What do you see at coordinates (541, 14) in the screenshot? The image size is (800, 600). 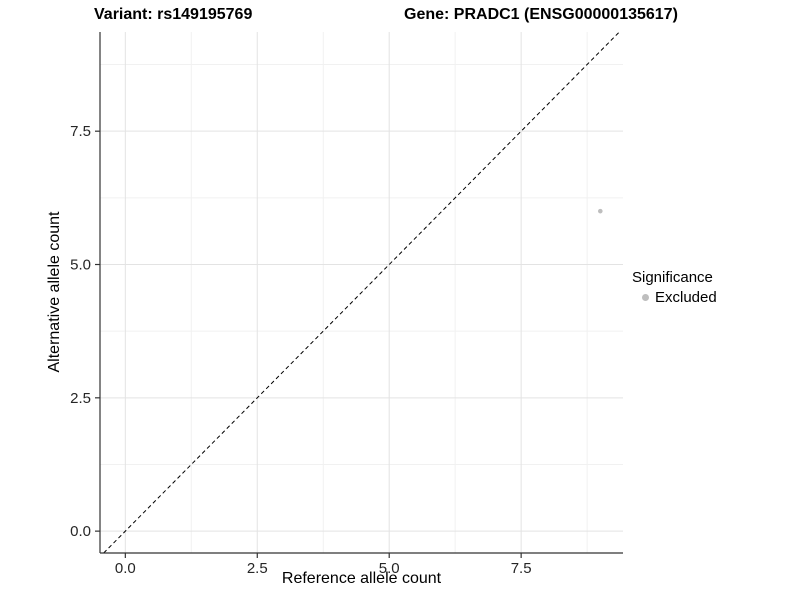 I see `plot-title-gene: Gene: PRADC1 (ENSG00000135617)` at bounding box center [541, 14].